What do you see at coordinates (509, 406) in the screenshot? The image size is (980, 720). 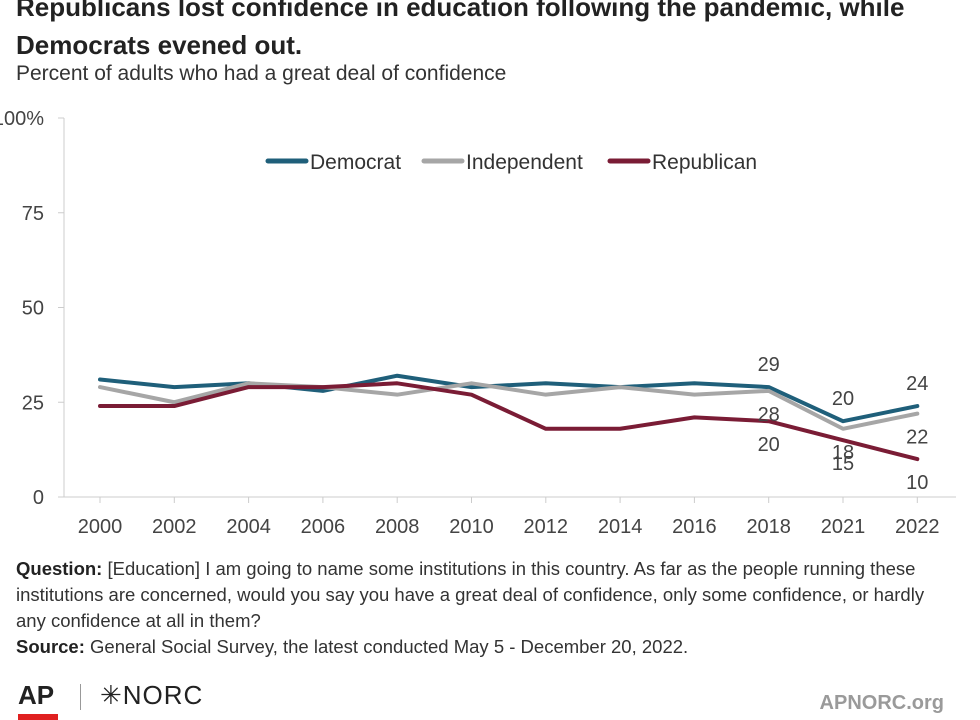 I see `series-line-independent` at bounding box center [509, 406].